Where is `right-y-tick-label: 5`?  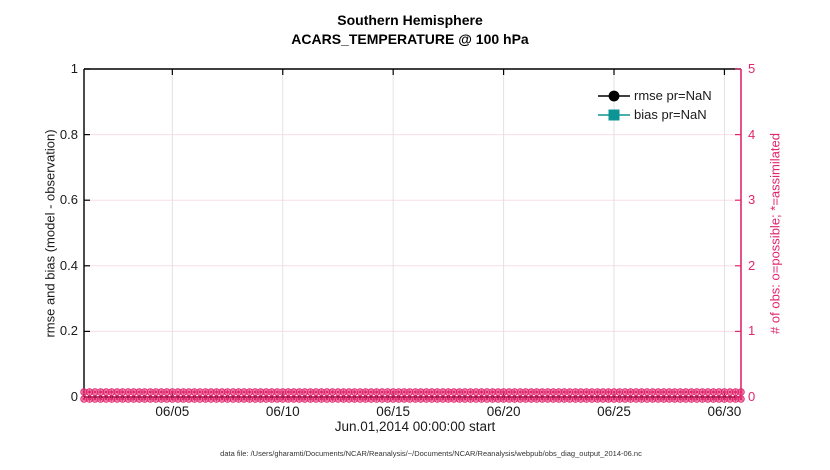 right-y-tick-label: 5 is located at coordinates (752, 68).